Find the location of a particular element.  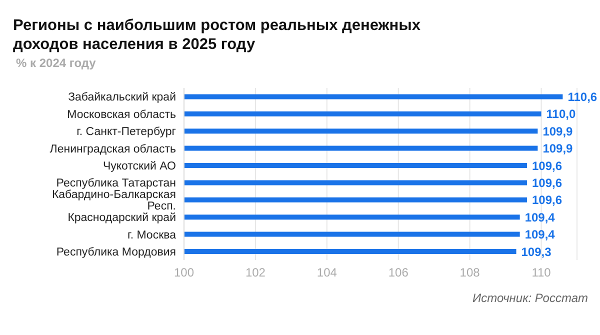

y-tick-label: Московская область is located at coordinates (121, 114).